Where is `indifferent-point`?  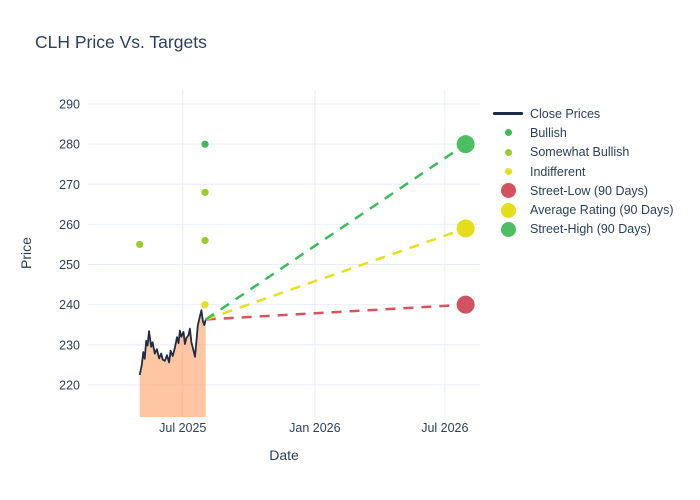 indifferent-point is located at coordinates (205, 305).